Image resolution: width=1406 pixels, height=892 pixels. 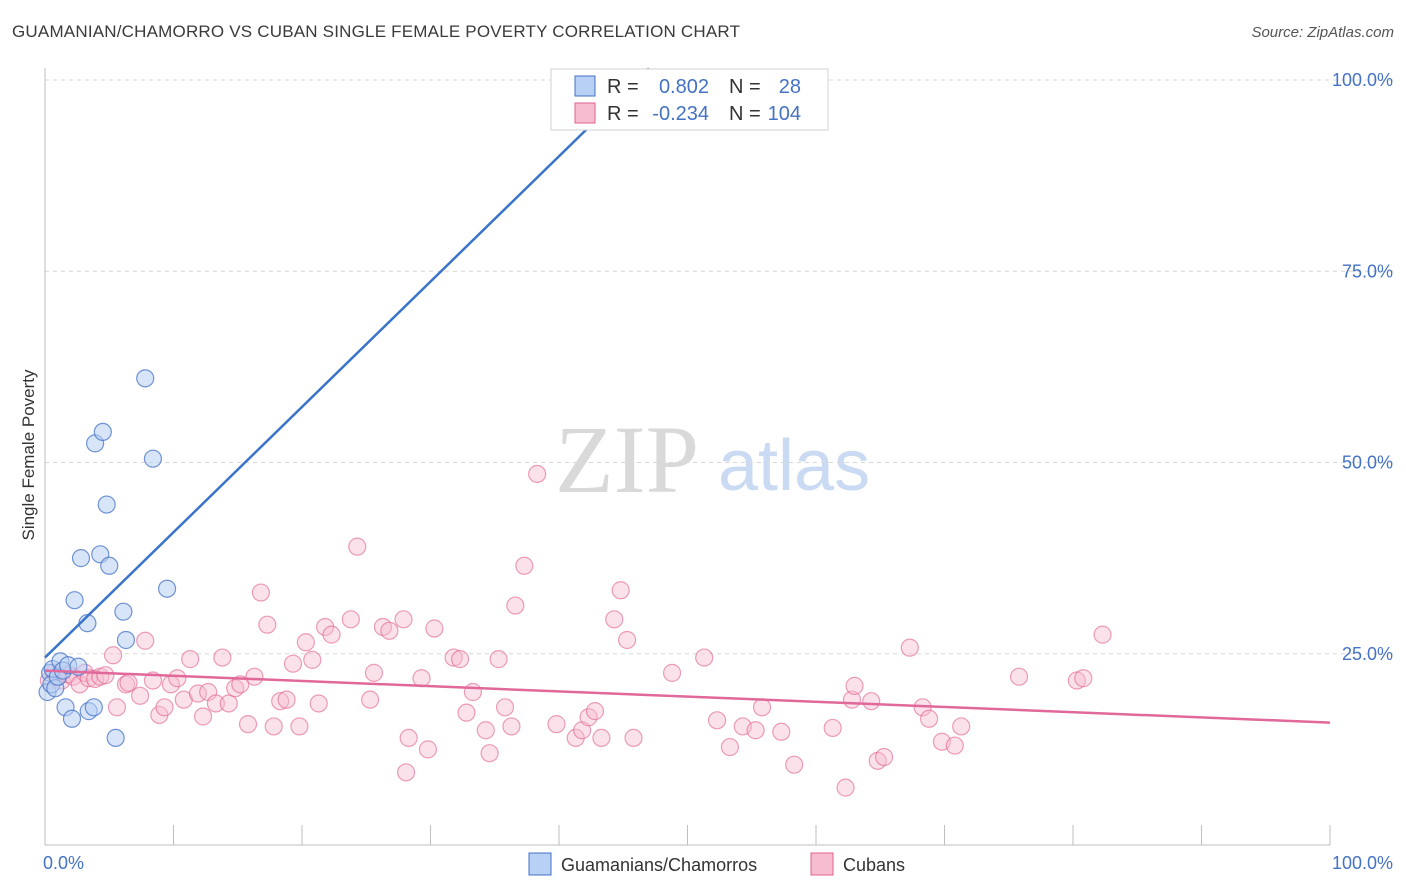 What do you see at coordinates (794, 466) in the screenshot?
I see `watermark-atlas: atlas` at bounding box center [794, 466].